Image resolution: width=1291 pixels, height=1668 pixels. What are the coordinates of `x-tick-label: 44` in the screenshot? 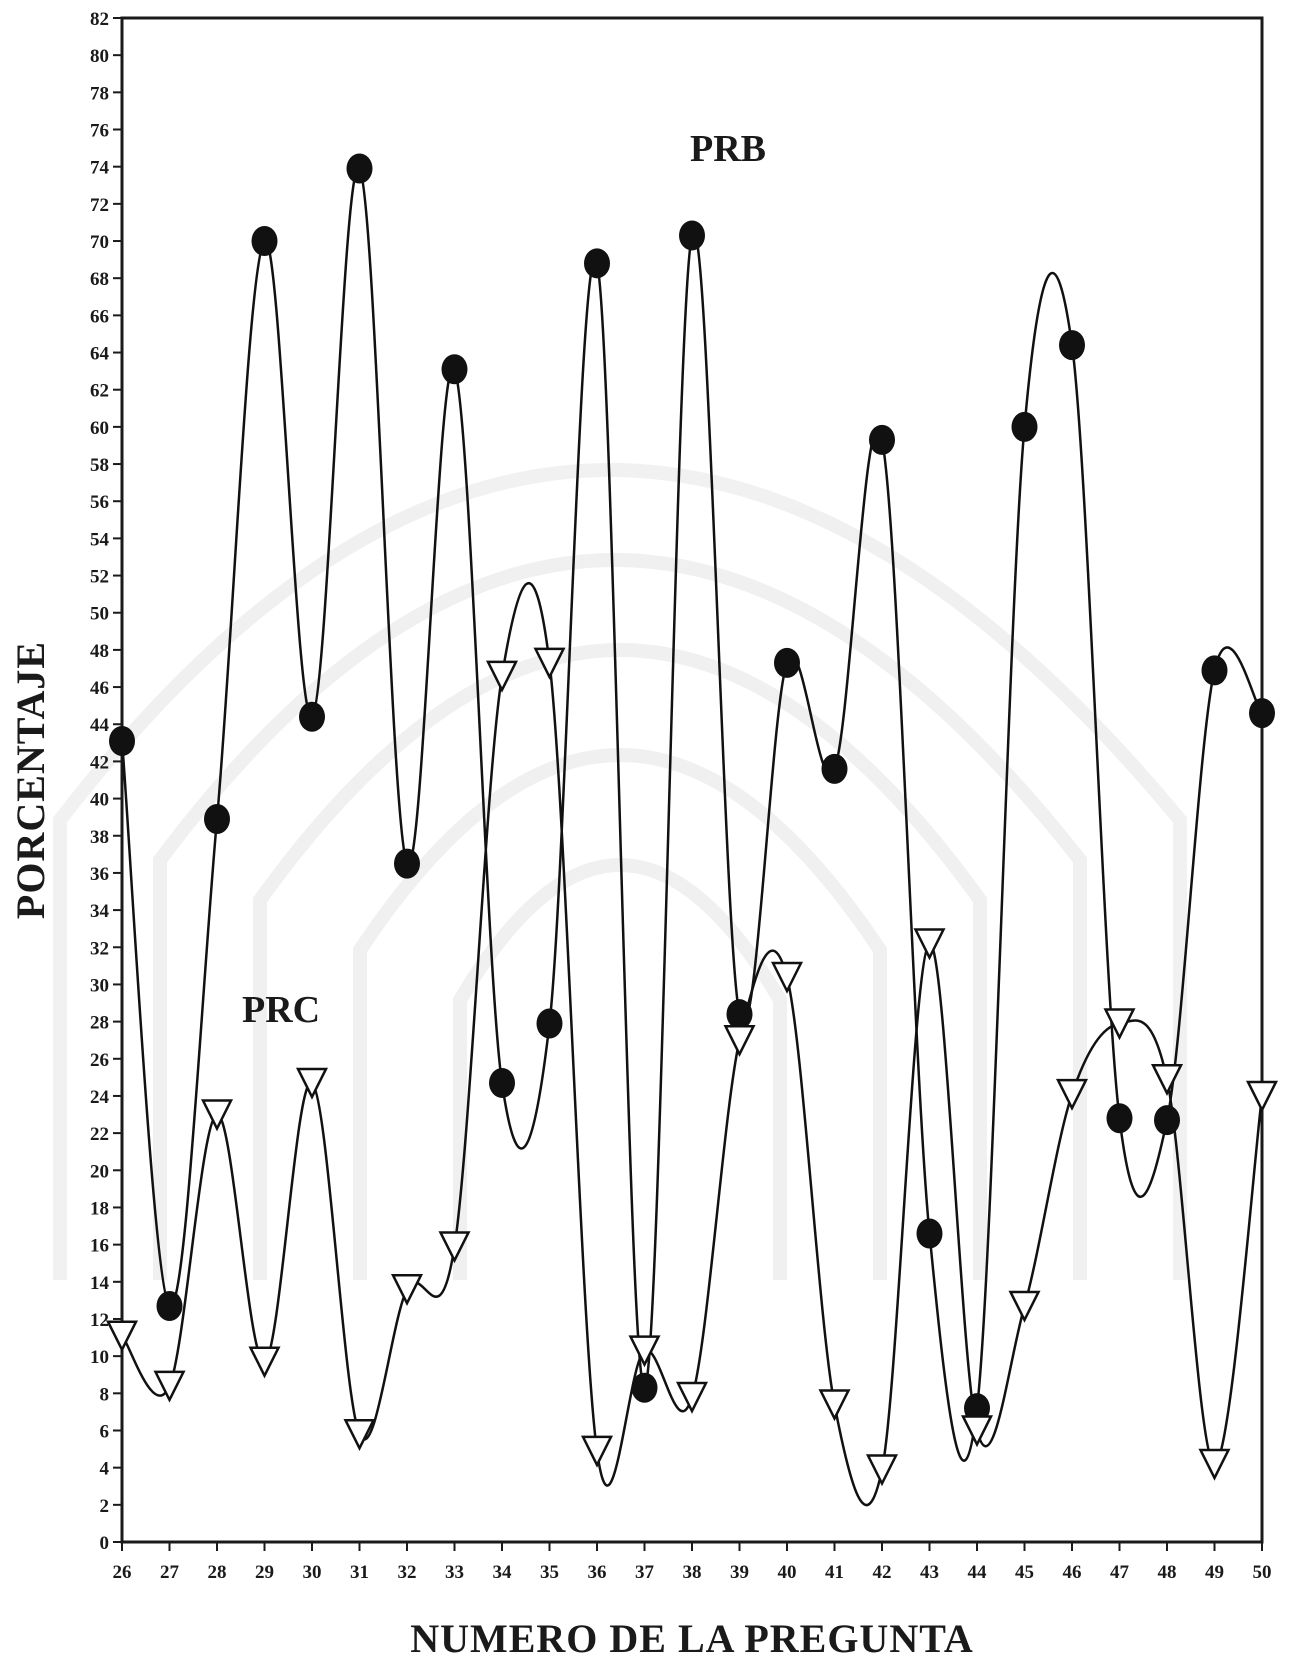 It's located at (978, 1572).